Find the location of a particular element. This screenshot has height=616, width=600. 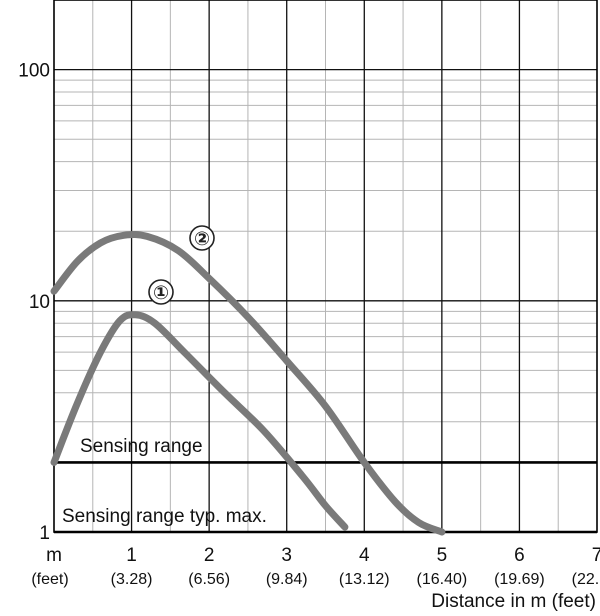

ref-line-label-sensing-range-max: Sensing range typ. max. is located at coordinates (164, 516).